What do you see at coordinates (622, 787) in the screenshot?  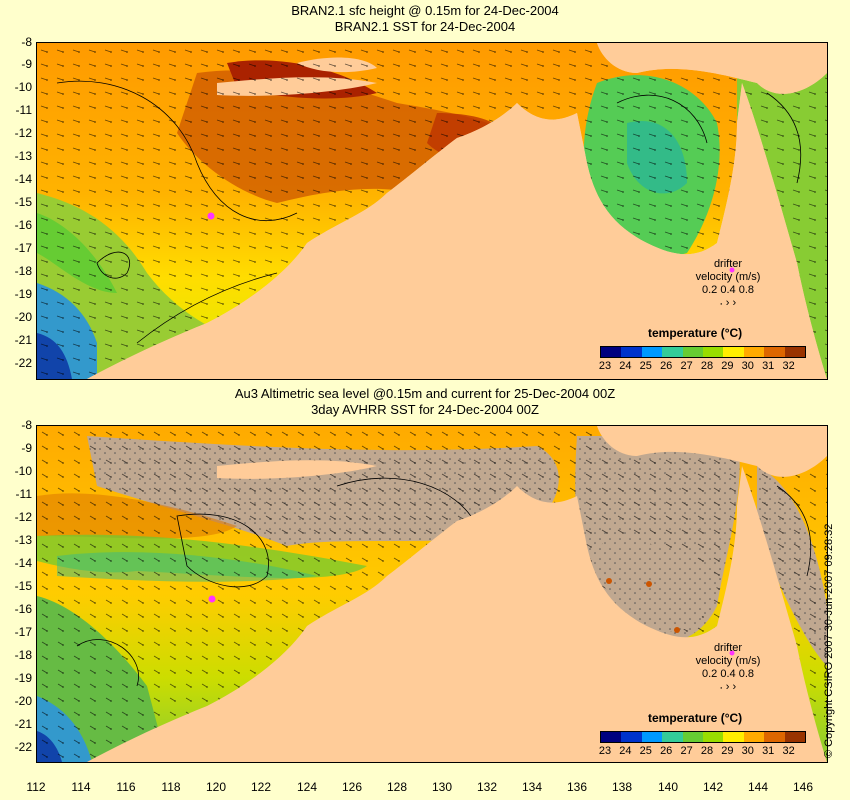 I see `lon-tick: 138` at bounding box center [622, 787].